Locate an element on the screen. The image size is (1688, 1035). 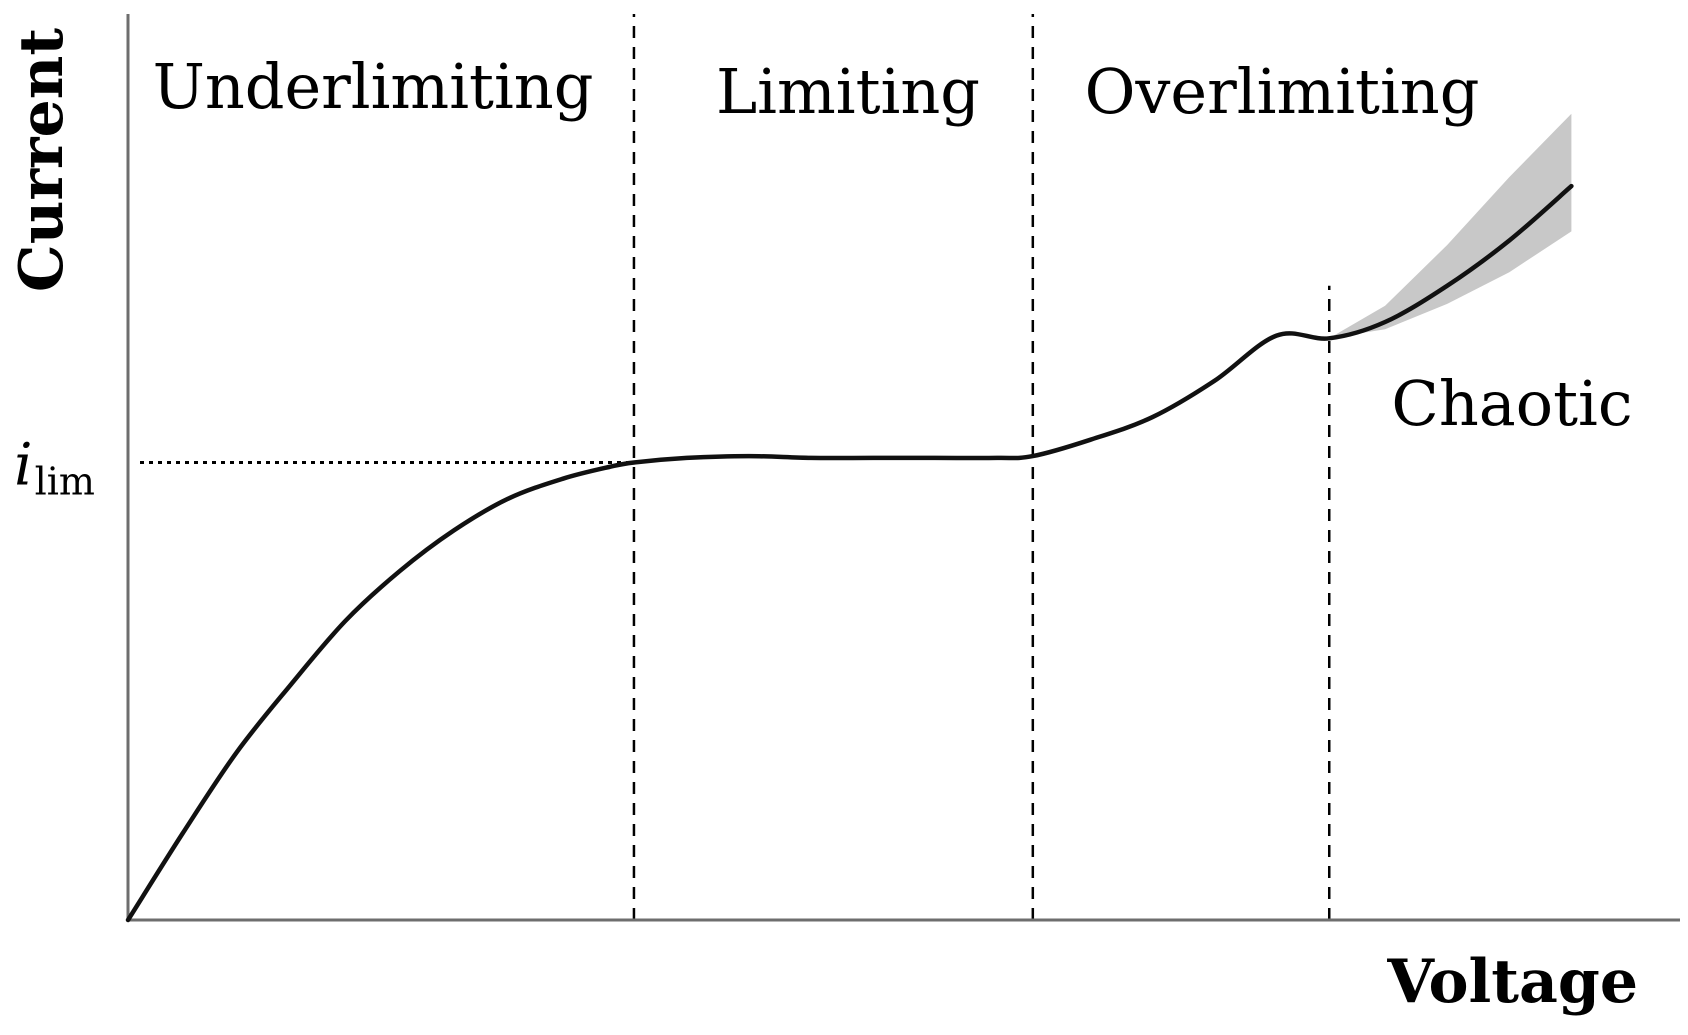
x-axis-label: Voltage is located at coordinates (1512, 982).